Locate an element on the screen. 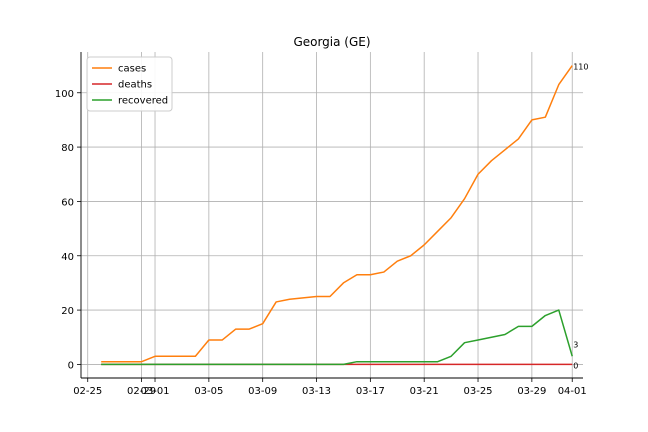  y-tick-label: 60 is located at coordinates (67, 202).